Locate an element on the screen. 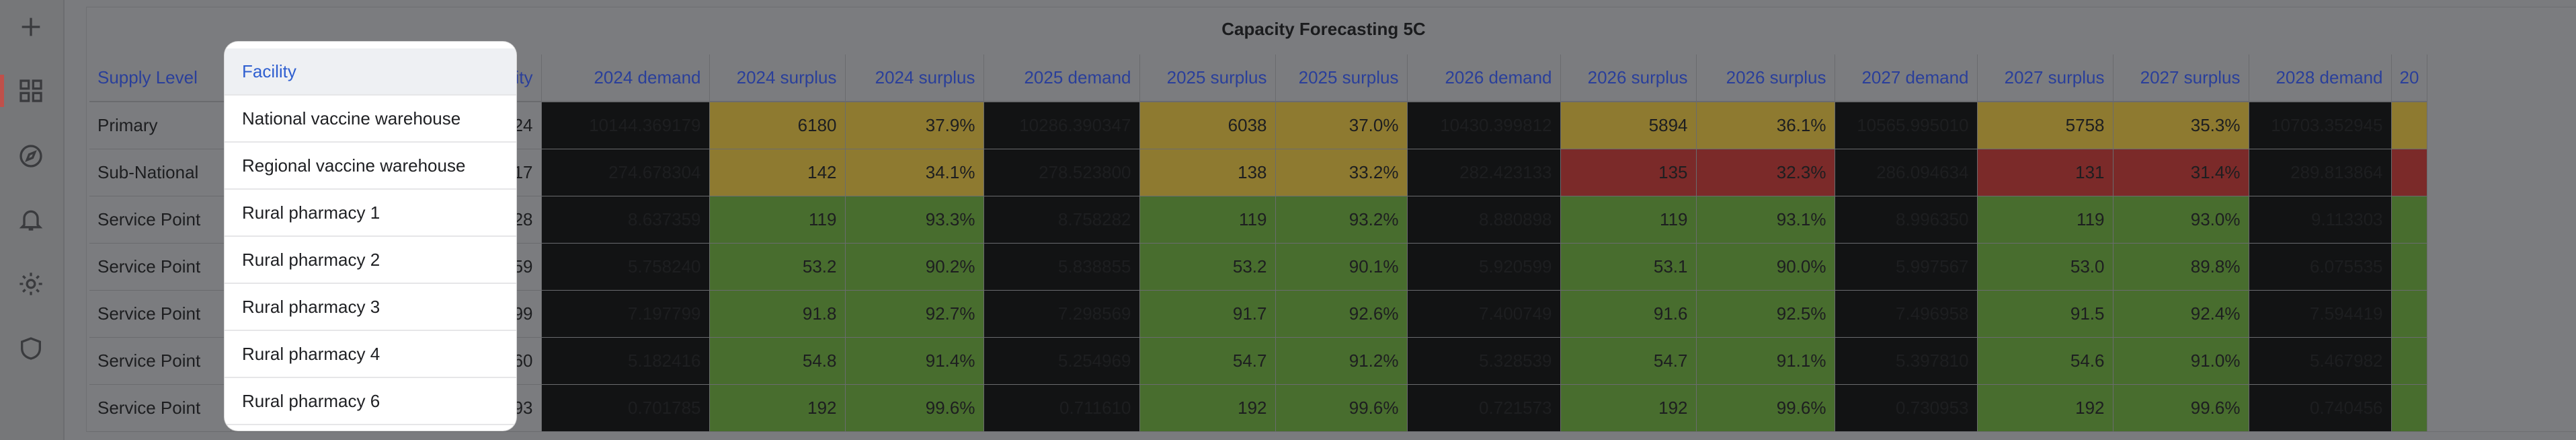  col-header-2027-demand: 2027 demand is located at coordinates (1906, 78).